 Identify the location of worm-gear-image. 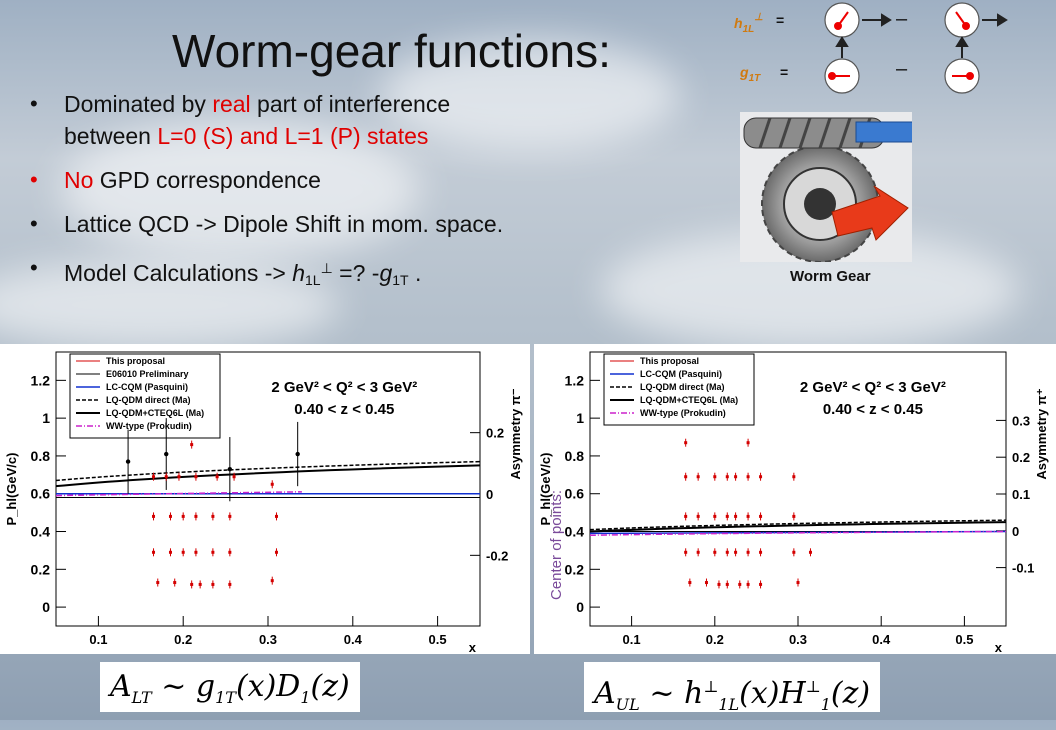
(846, 187).